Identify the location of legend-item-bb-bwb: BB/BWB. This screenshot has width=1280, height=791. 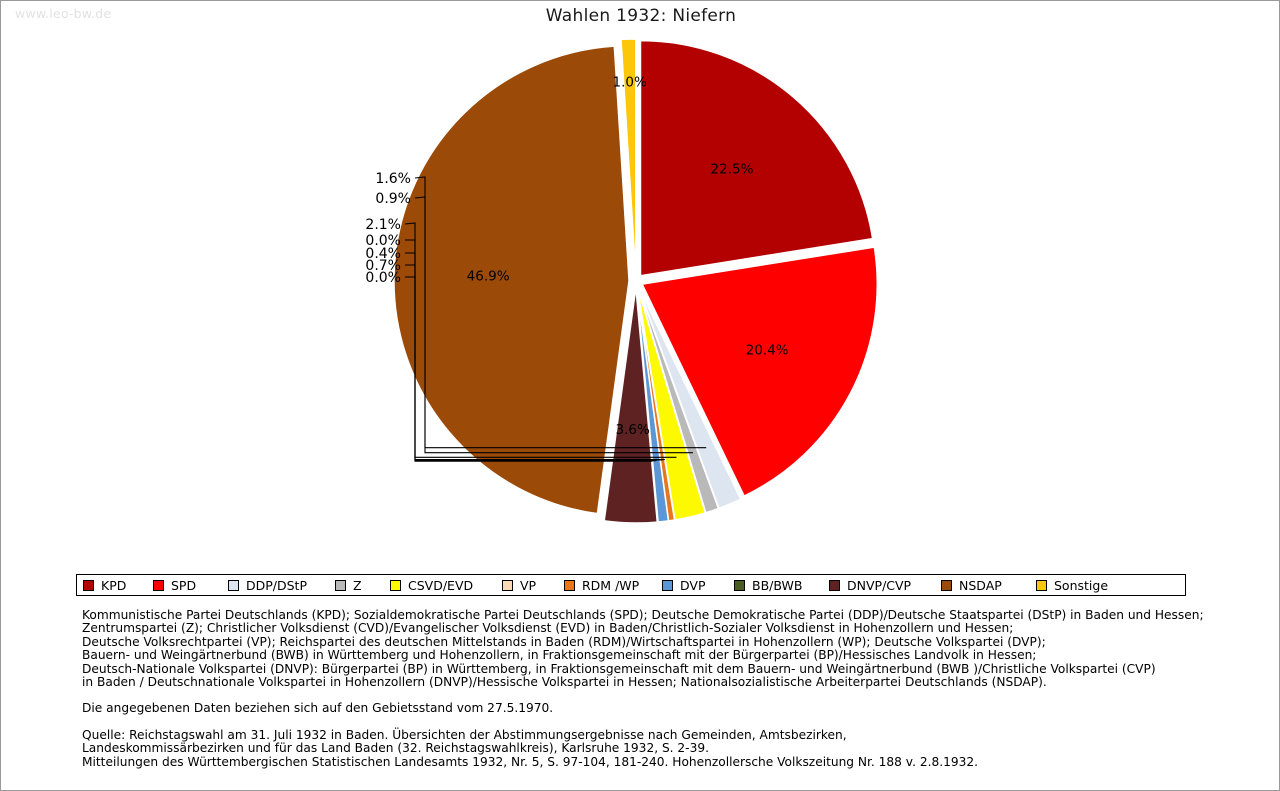
(781, 585).